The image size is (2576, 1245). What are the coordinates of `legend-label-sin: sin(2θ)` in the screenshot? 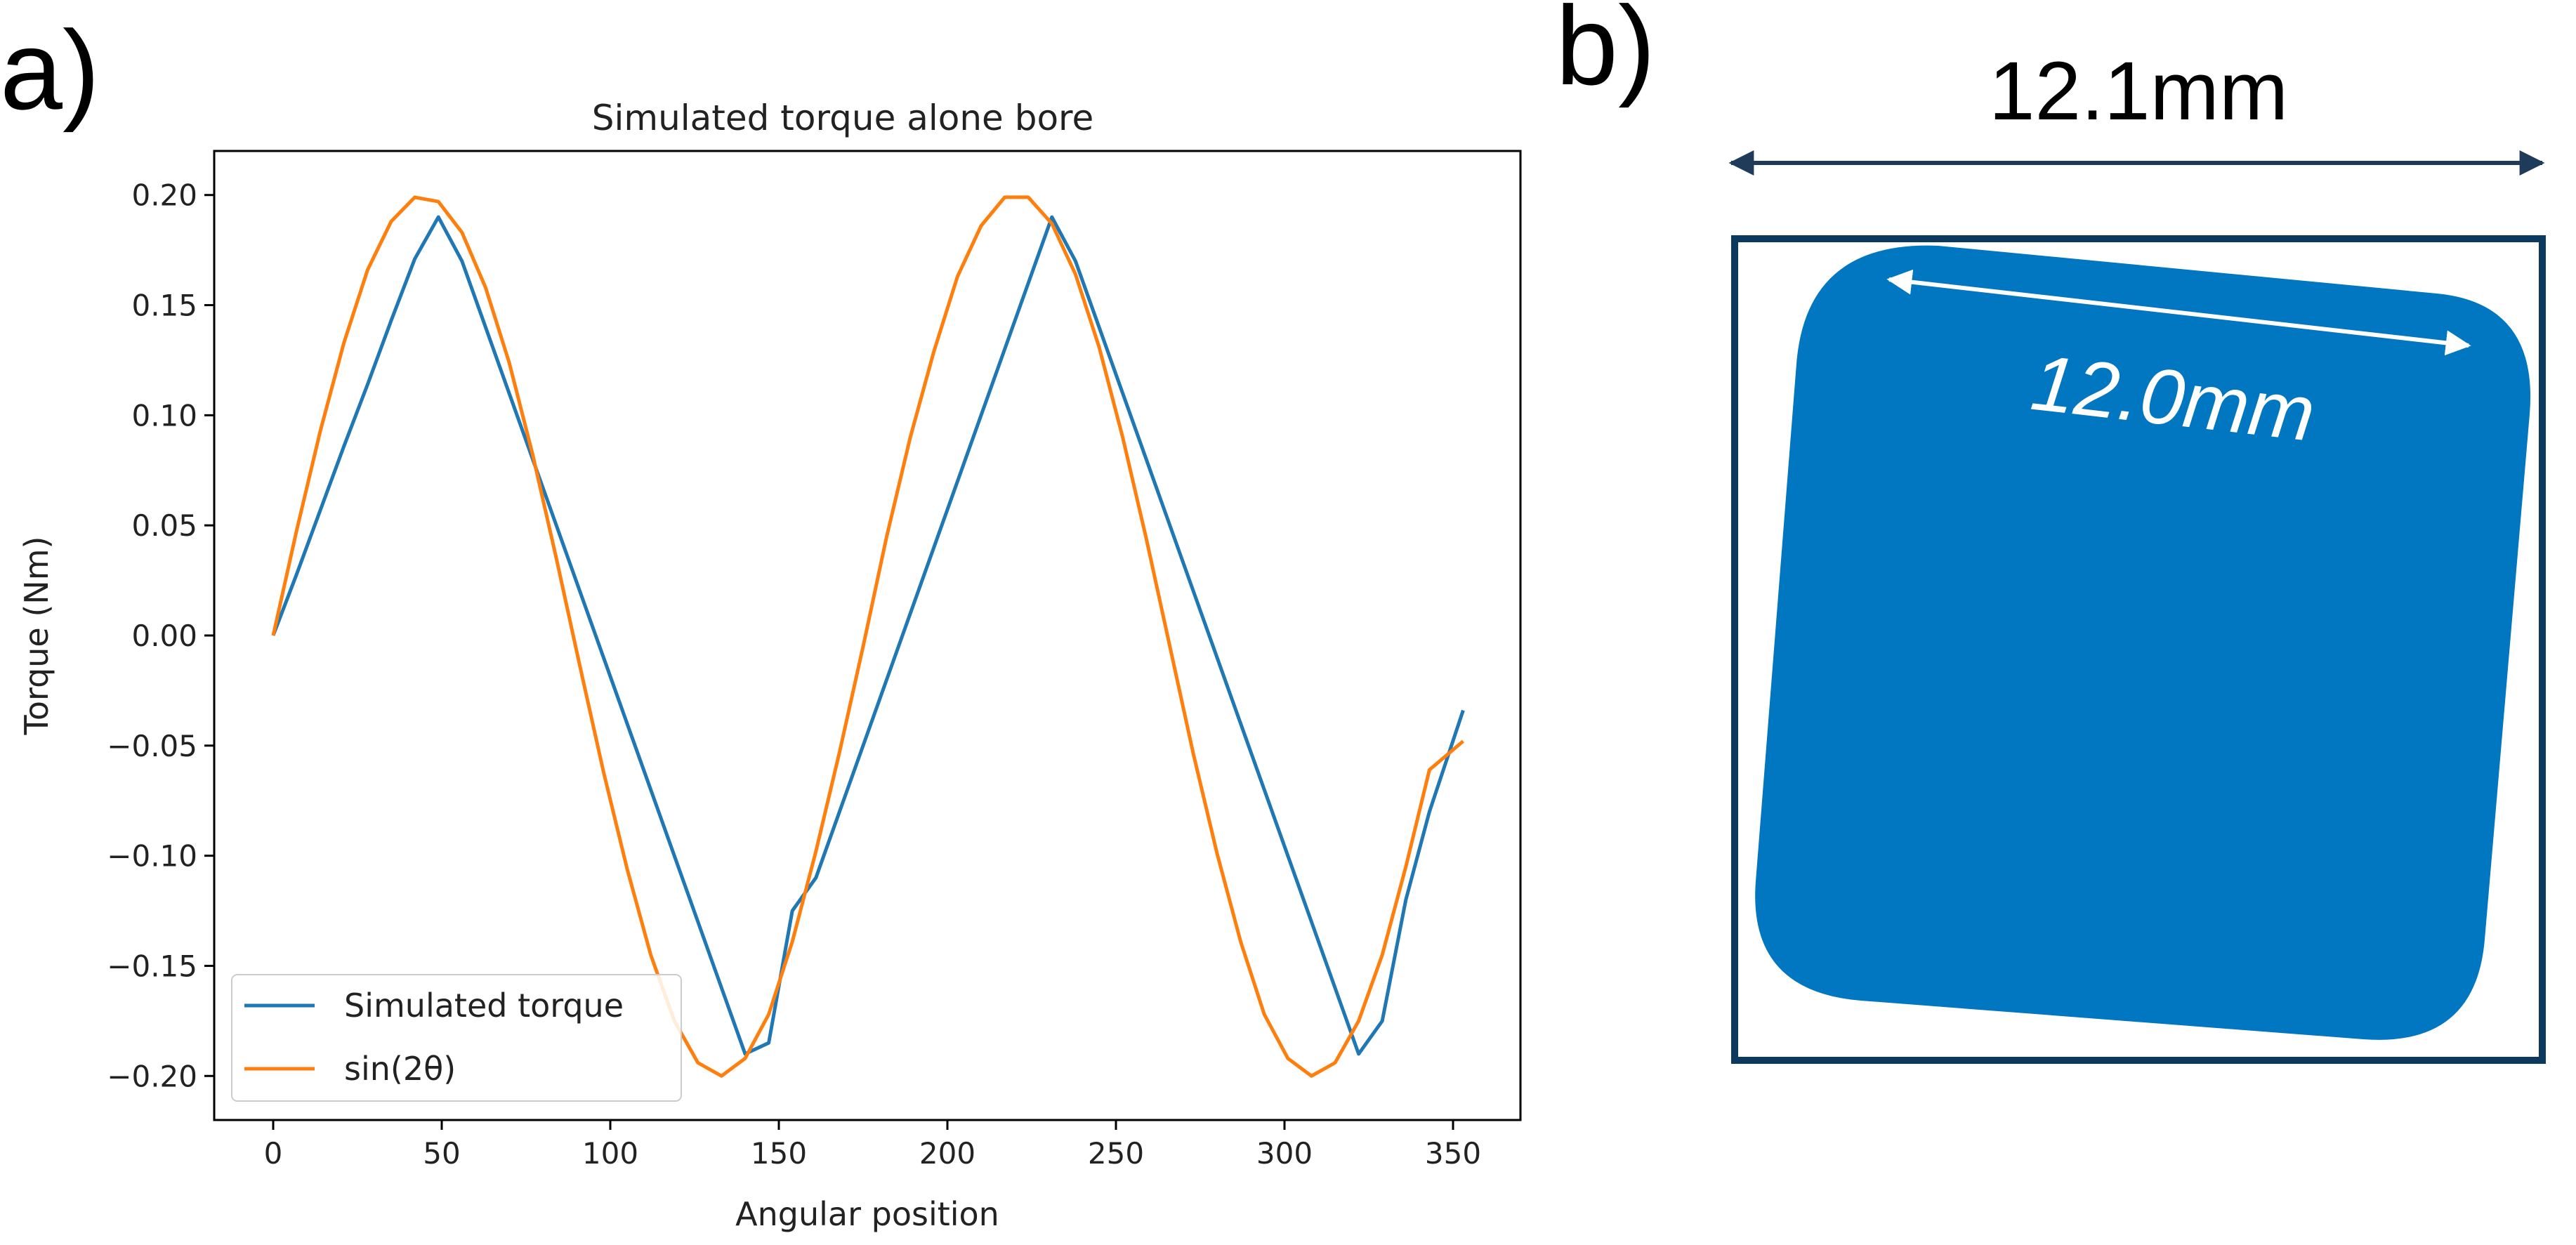 It's located at (400, 1069).